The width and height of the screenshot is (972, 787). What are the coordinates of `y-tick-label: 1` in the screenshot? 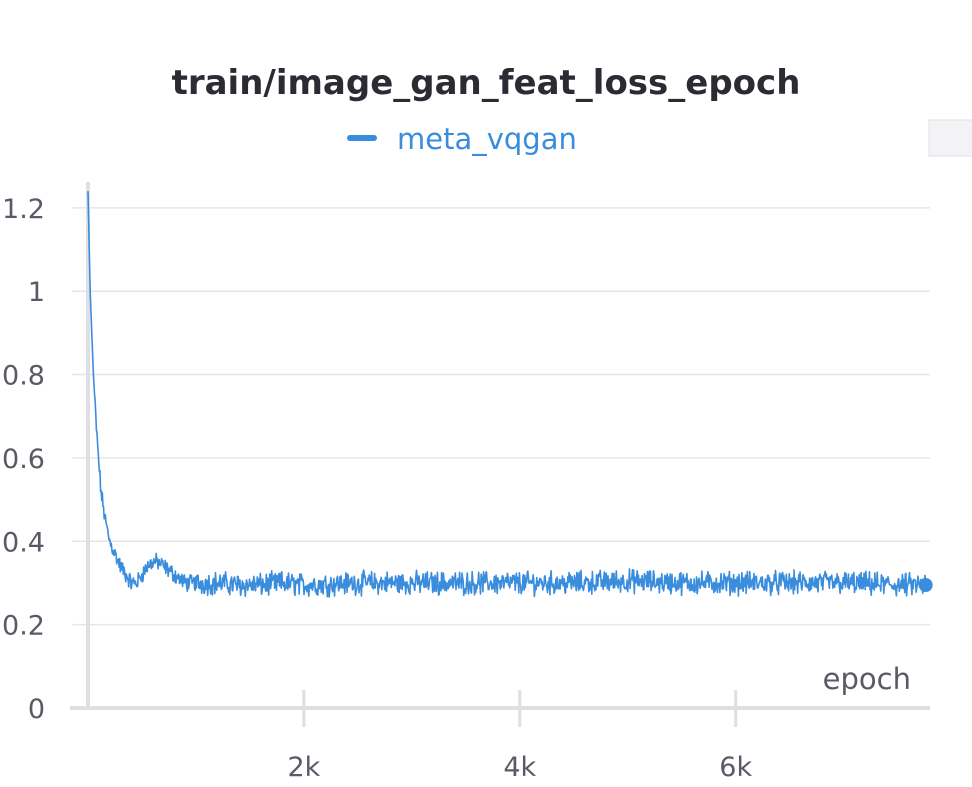 It's located at (36, 292).